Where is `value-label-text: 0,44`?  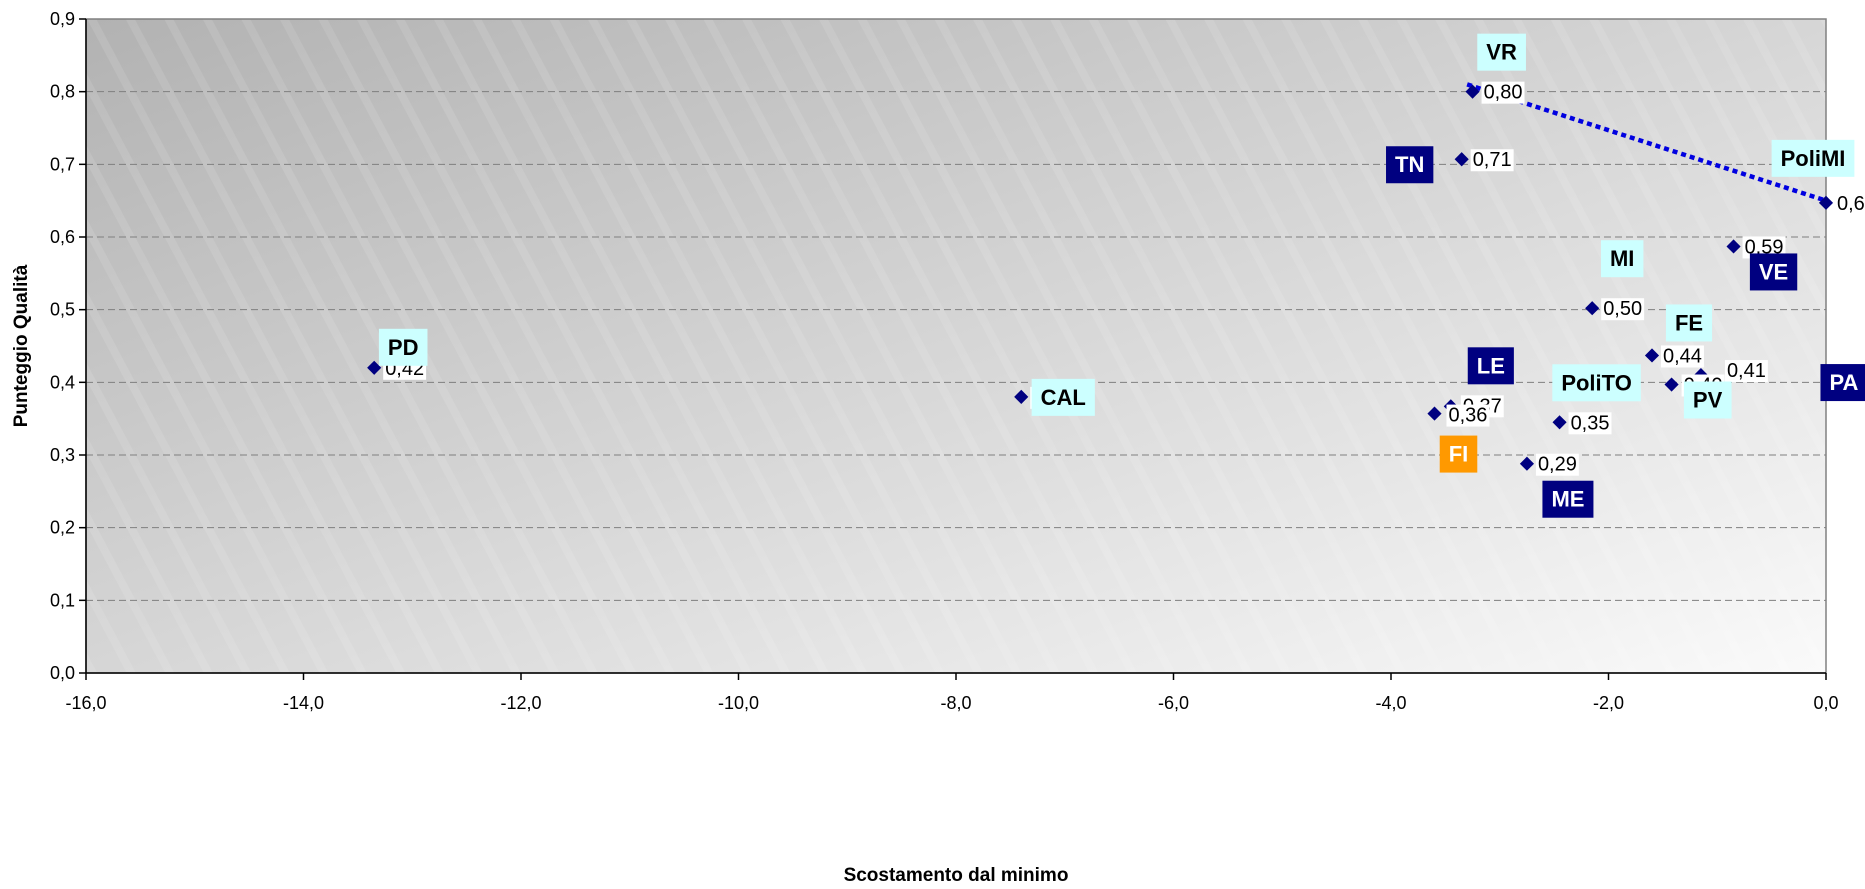
value-label-text: 0,44 is located at coordinates (1682, 356).